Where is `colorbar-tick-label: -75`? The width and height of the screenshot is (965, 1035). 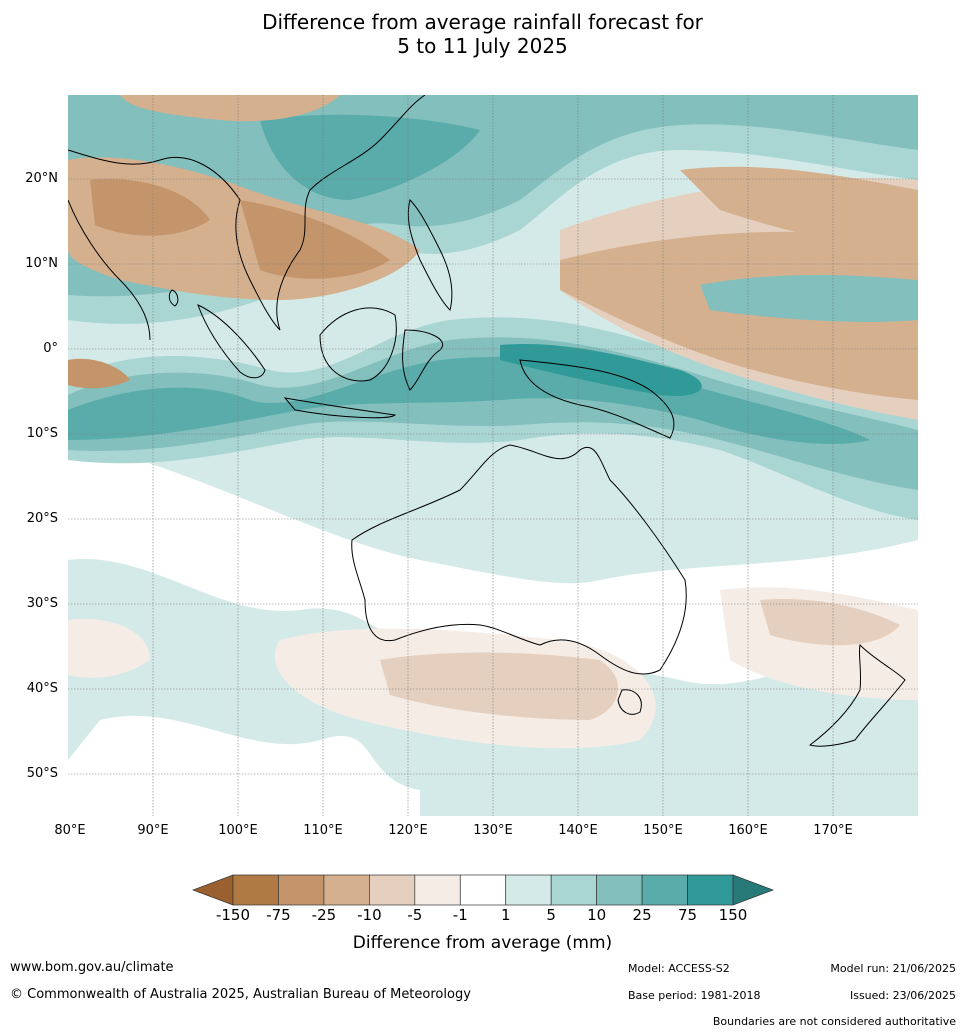 colorbar-tick-label: -75 is located at coordinates (278, 915).